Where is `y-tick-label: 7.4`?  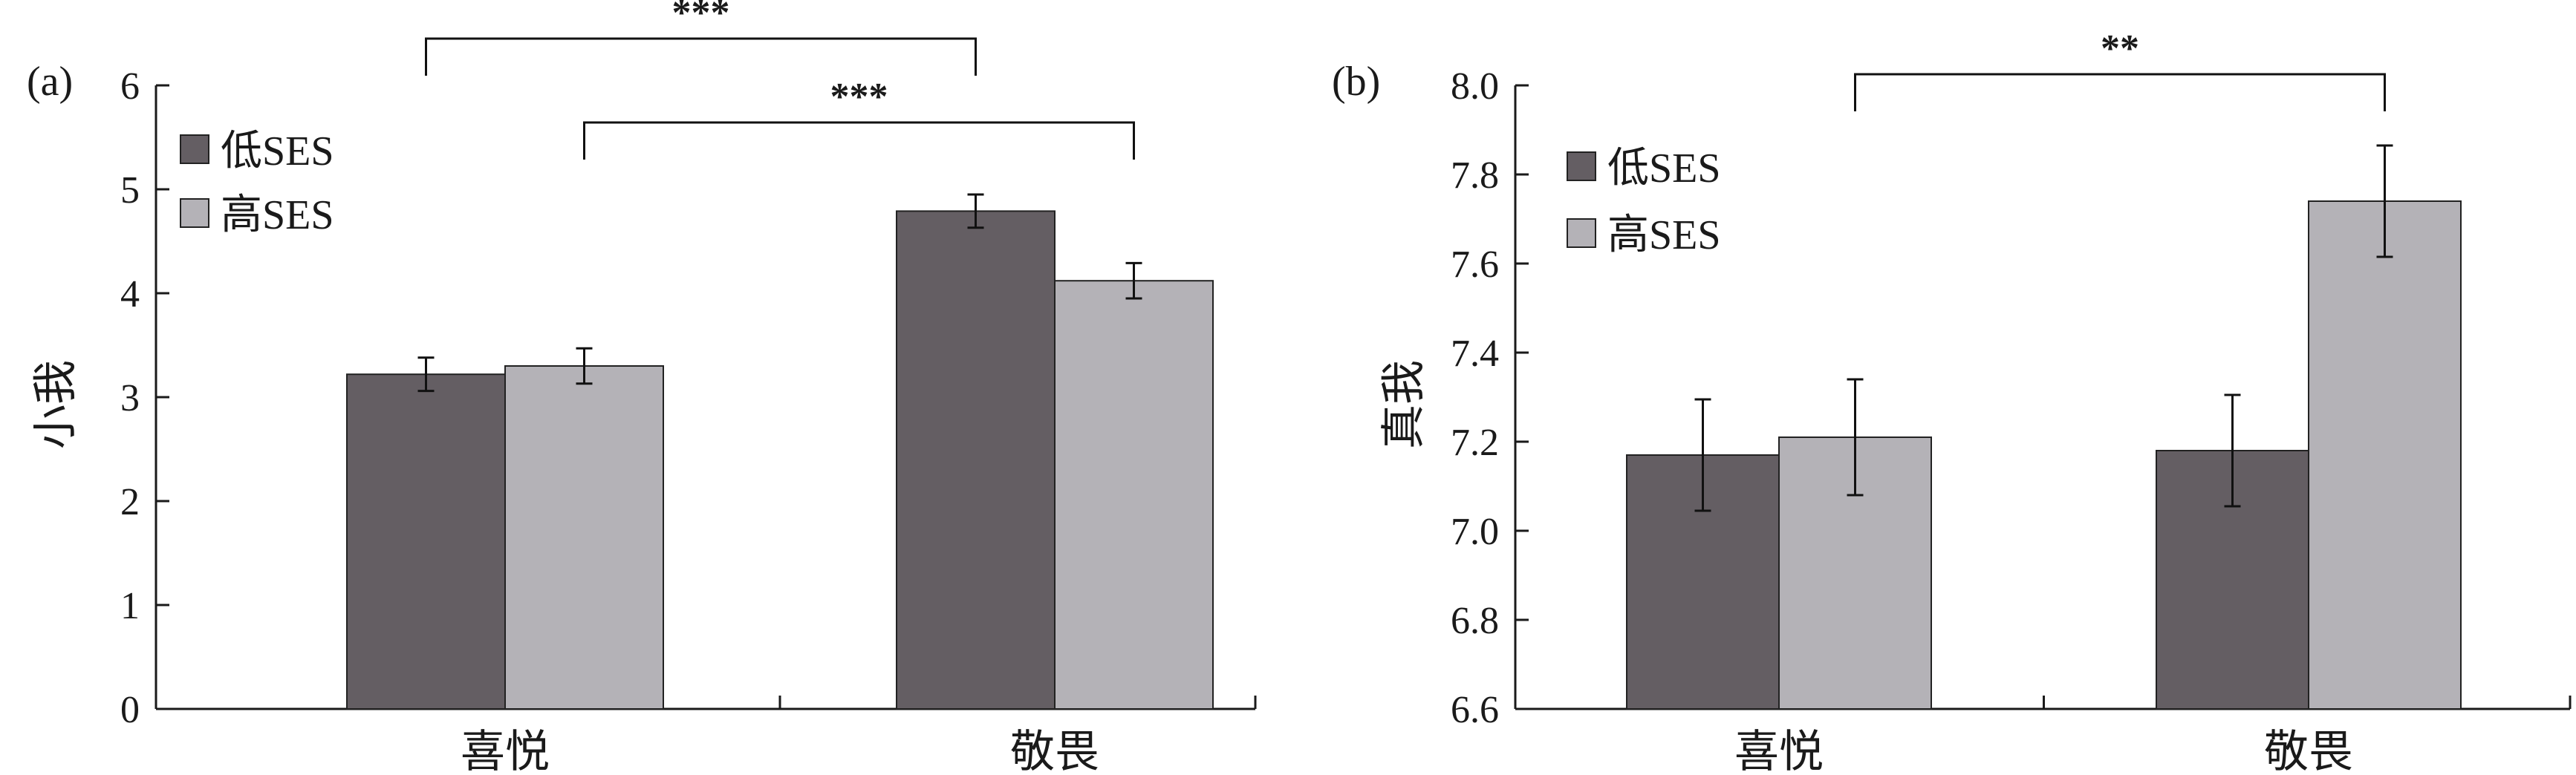 y-tick-label: 7.4 is located at coordinates (1475, 354).